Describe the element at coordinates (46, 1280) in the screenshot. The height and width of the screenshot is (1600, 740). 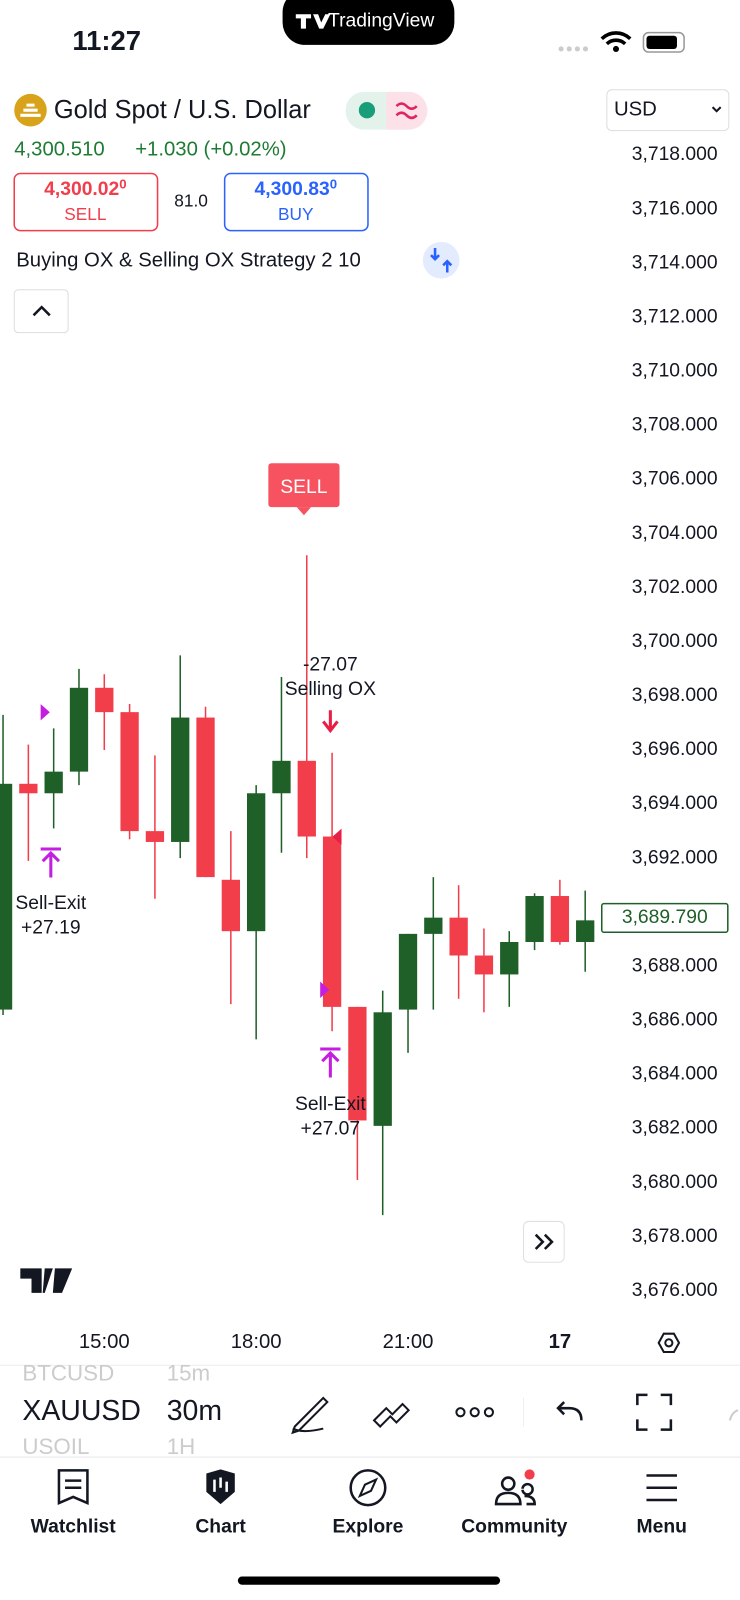
I see `tv-watermark` at that location.